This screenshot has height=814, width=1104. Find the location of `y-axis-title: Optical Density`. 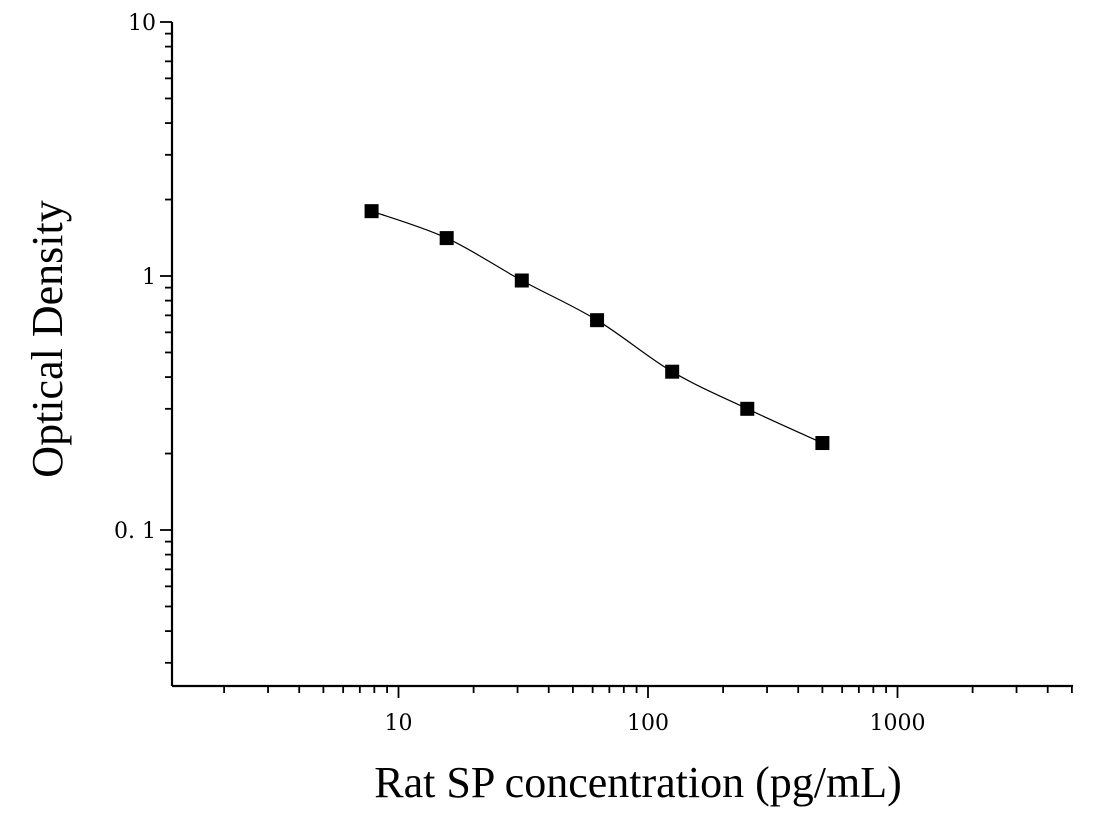

y-axis-title: Optical Density is located at coordinates (47, 338).